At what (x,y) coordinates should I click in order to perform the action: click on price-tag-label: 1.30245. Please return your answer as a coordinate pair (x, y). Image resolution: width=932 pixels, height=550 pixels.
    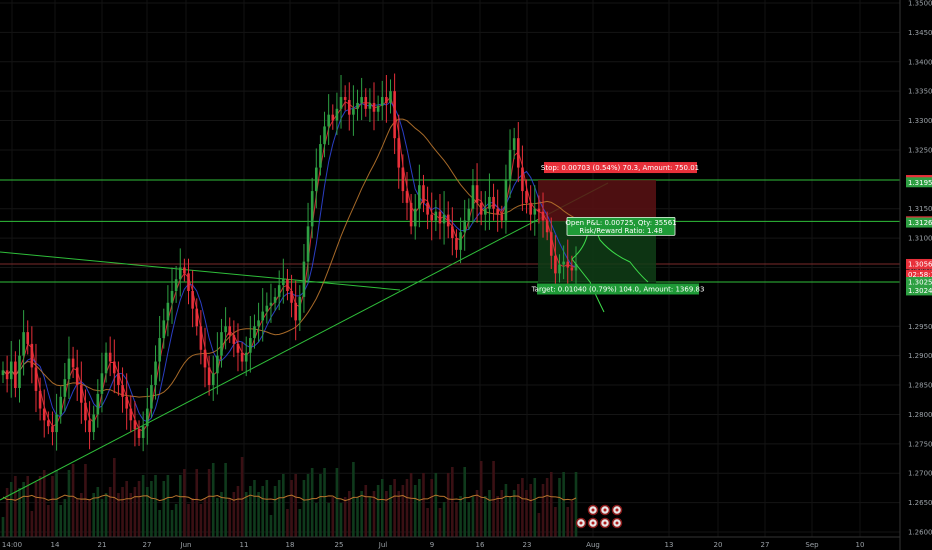
    Looking at the image, I should click on (920, 291).